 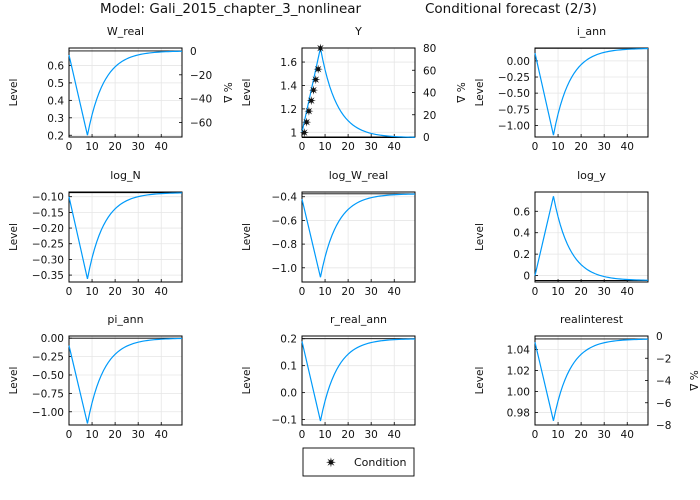 I want to click on panel-title: Y, so click(x=358, y=31).